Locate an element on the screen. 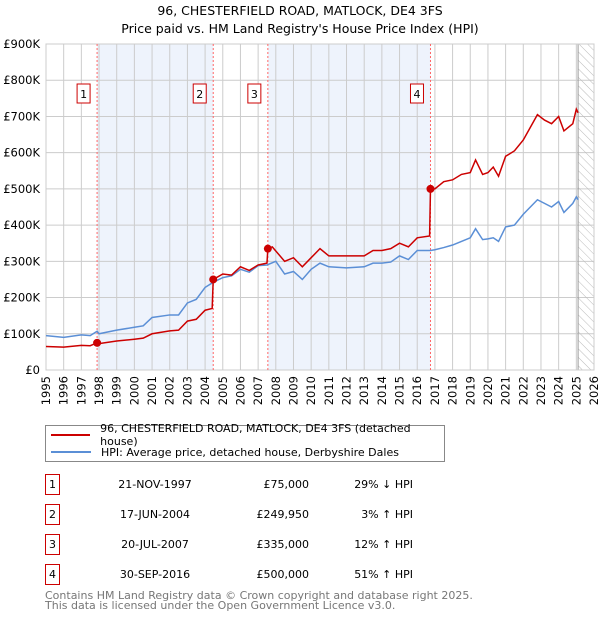  x-tick-label: 1998 is located at coordinates (99, 390).